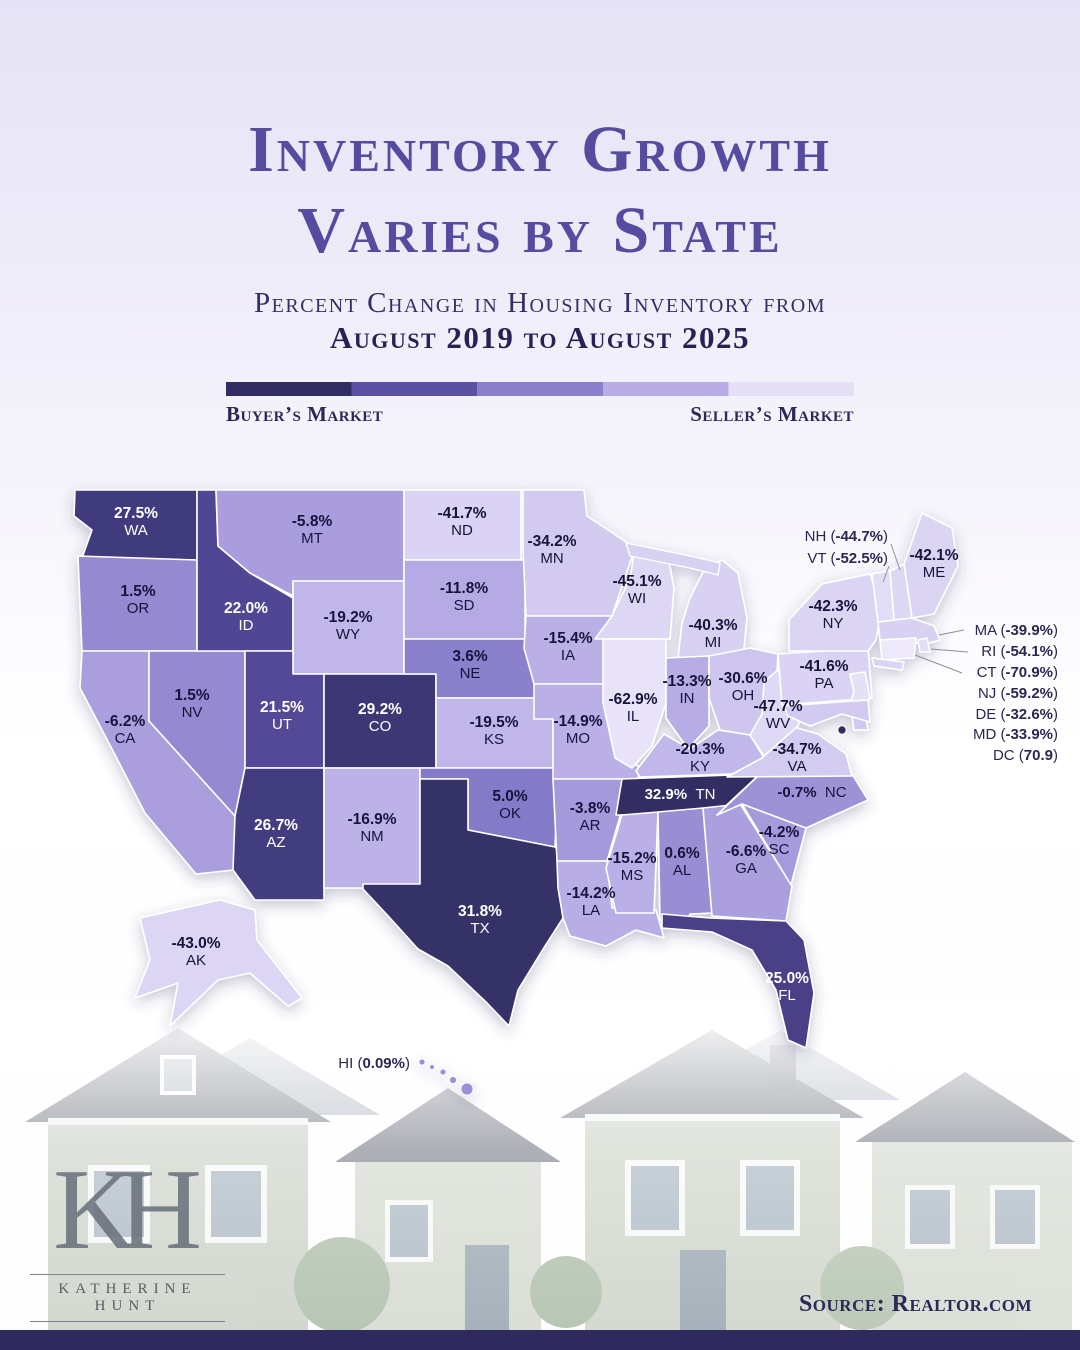 The width and height of the screenshot is (1080, 1350). Describe the element at coordinates (540, 1340) in the screenshot. I see `bottom-bar` at that location.